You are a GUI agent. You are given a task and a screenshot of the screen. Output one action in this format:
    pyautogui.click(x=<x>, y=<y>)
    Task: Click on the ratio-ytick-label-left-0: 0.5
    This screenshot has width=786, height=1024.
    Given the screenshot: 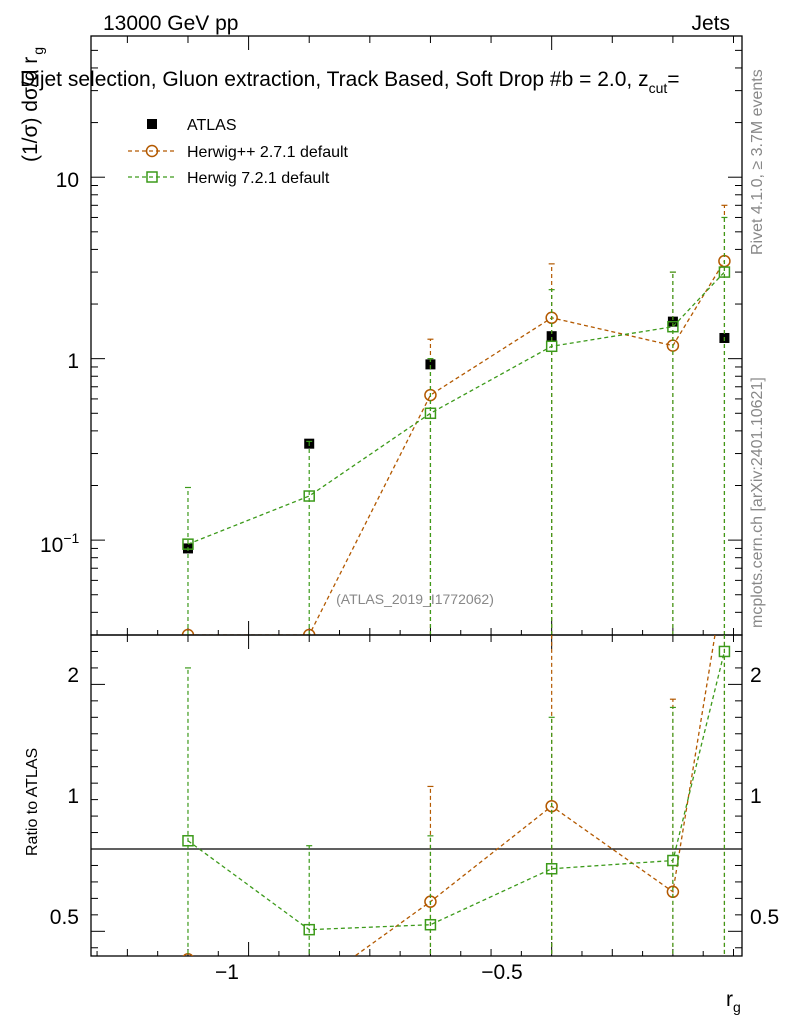 What is the action you would take?
    pyautogui.click(x=64, y=917)
    